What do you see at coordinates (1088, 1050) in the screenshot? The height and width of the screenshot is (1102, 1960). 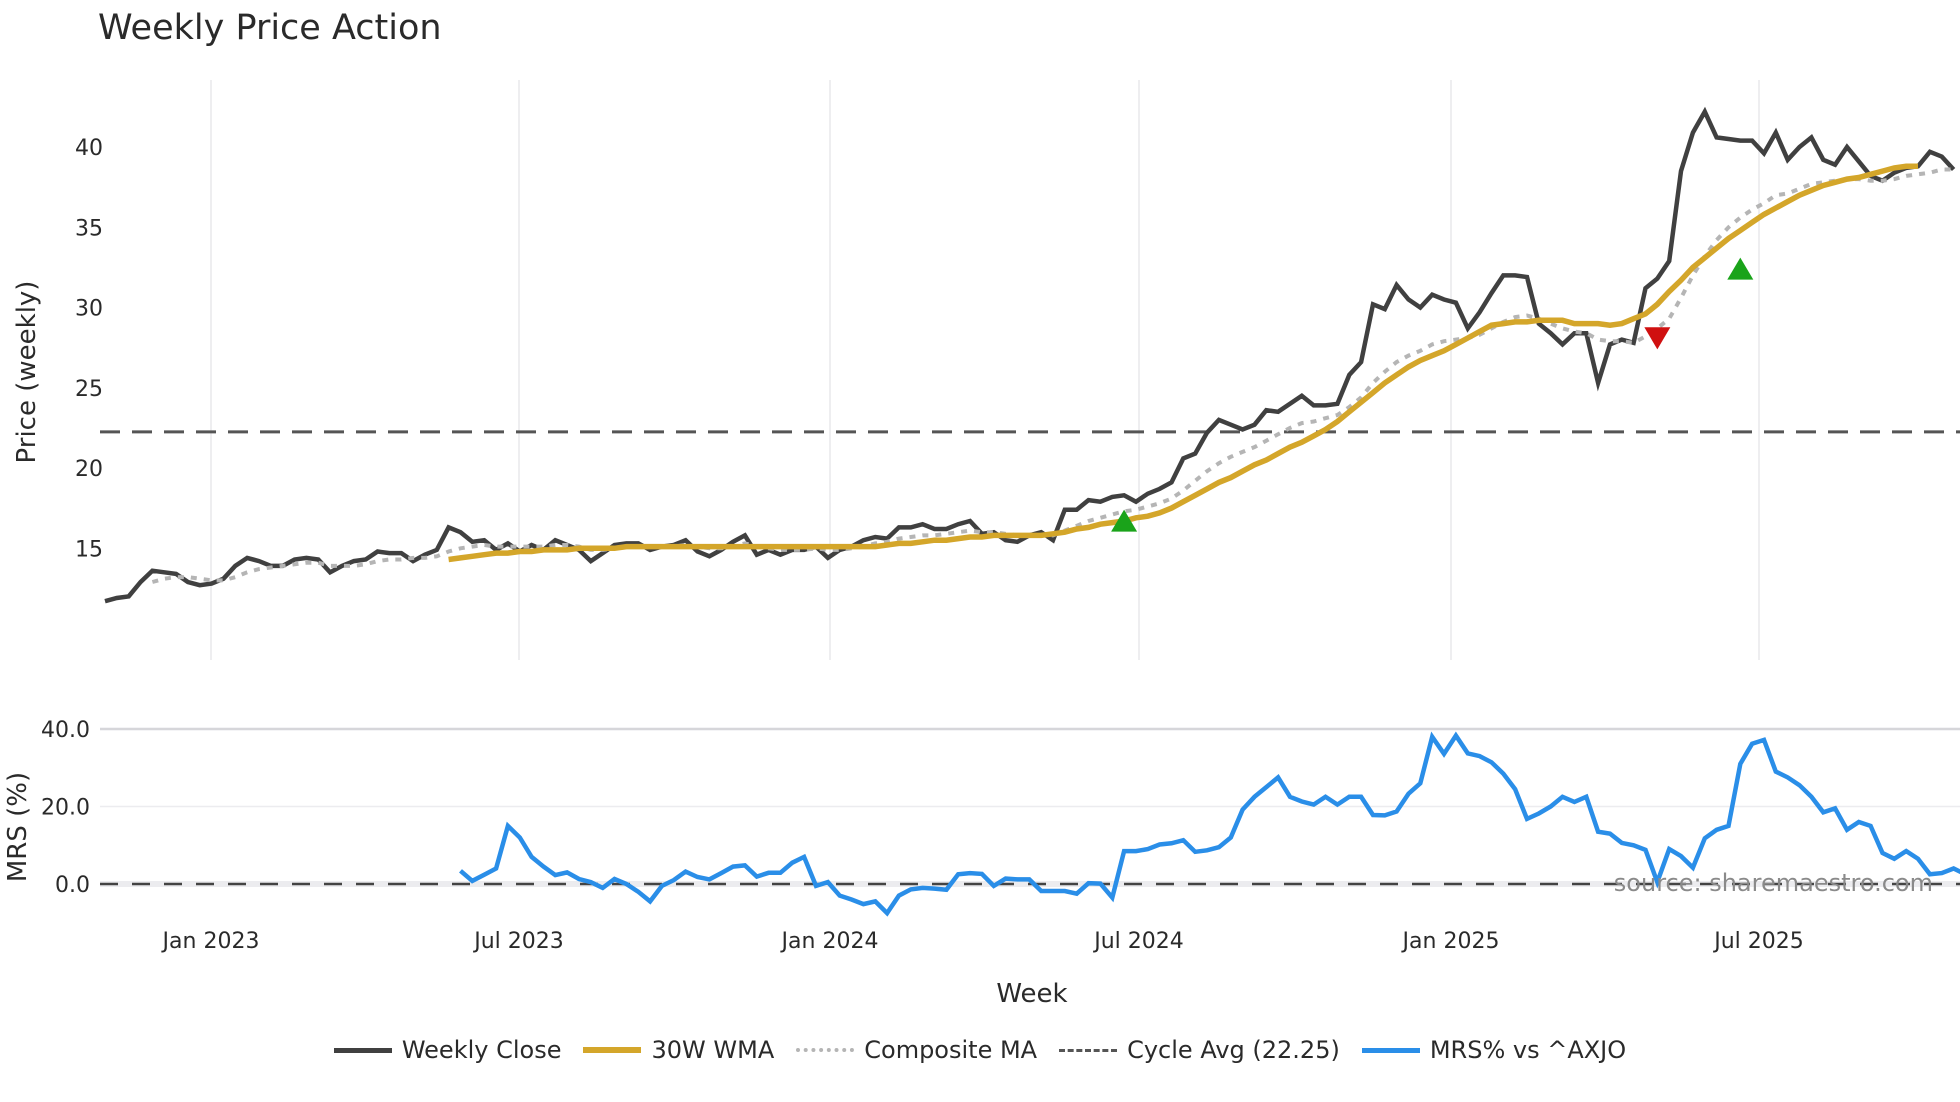 I see `legend-swatch-cycle-avg` at bounding box center [1088, 1050].